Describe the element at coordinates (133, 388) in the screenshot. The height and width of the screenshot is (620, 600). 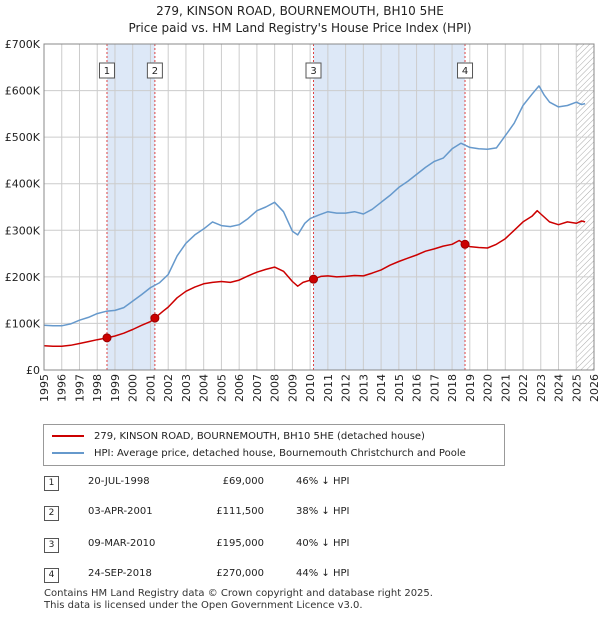
I see `x-tick-label: 2000` at that location.